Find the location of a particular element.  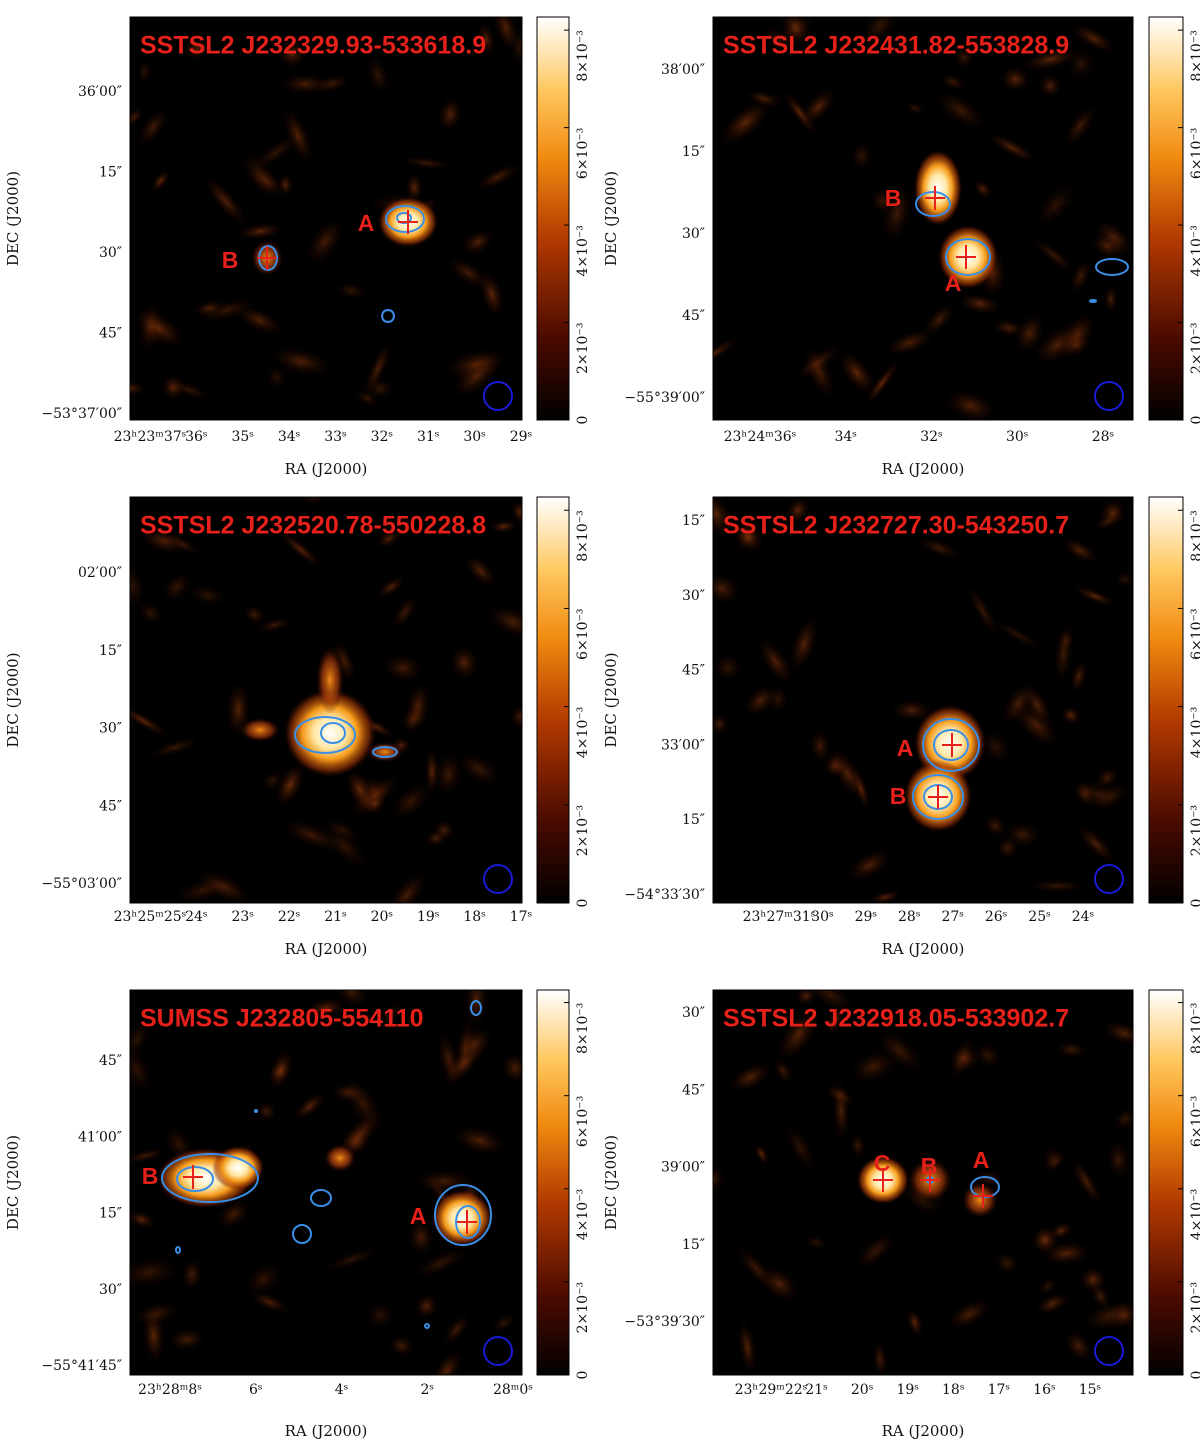

x-tick-label: 29ˢ is located at coordinates (521, 437).